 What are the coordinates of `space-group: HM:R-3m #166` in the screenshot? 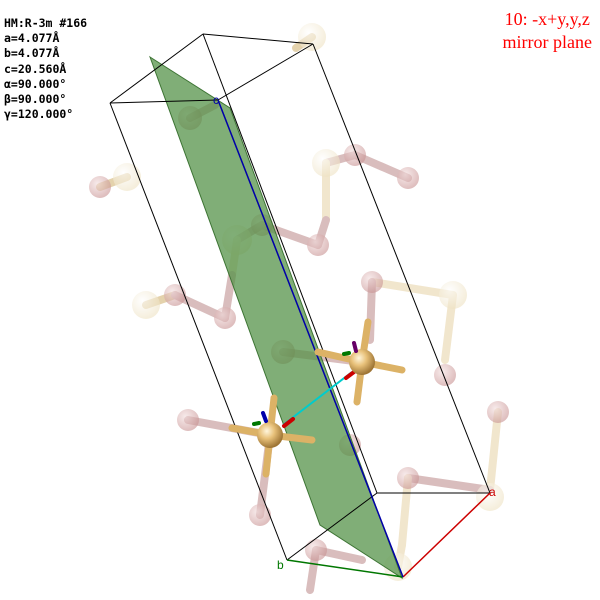 It's located at (46, 23).